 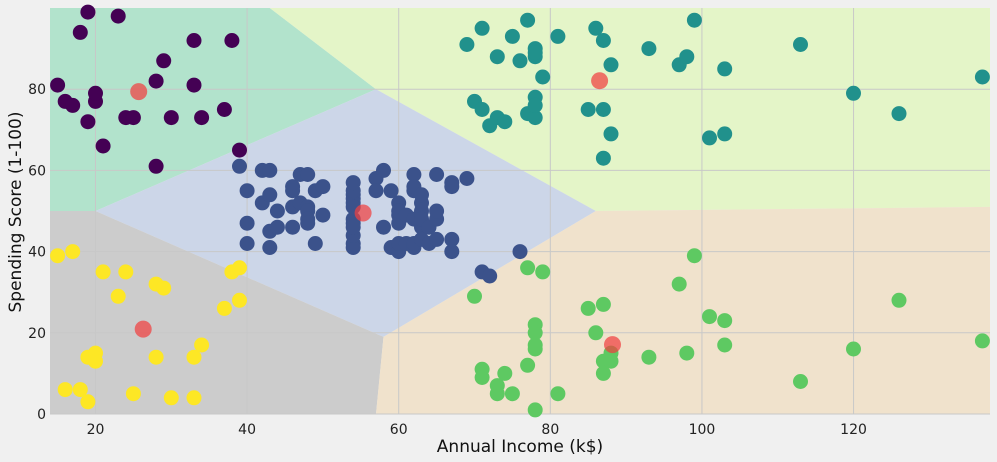 I want to click on y-axis-ticks: 0 20 40 60 80, so click(x=37, y=252).